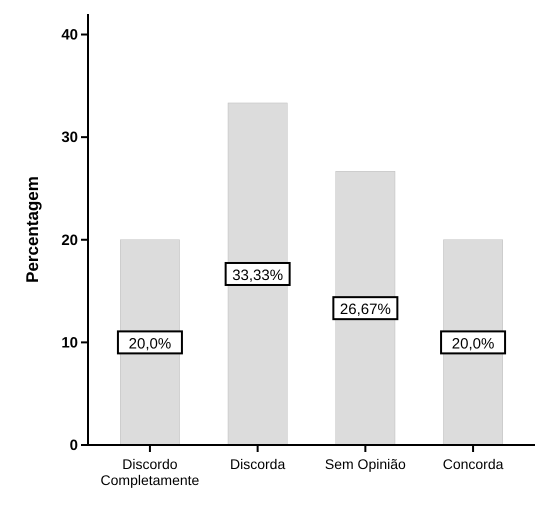 This screenshot has width=540, height=510. Describe the element at coordinates (473, 464) in the screenshot. I see `x-tick-label: Concorda` at that location.